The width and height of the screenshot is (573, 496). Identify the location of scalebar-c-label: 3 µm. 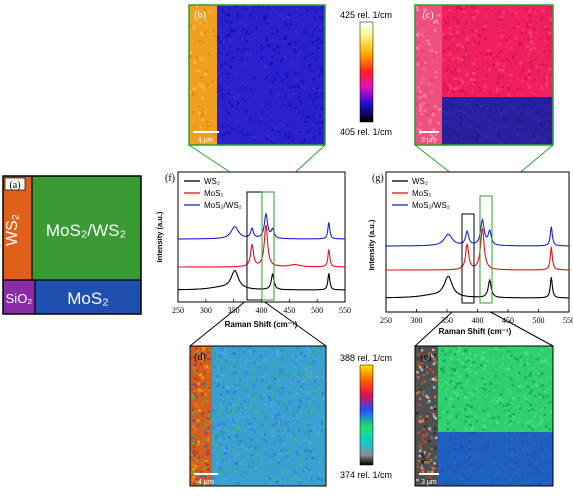
(429, 140).